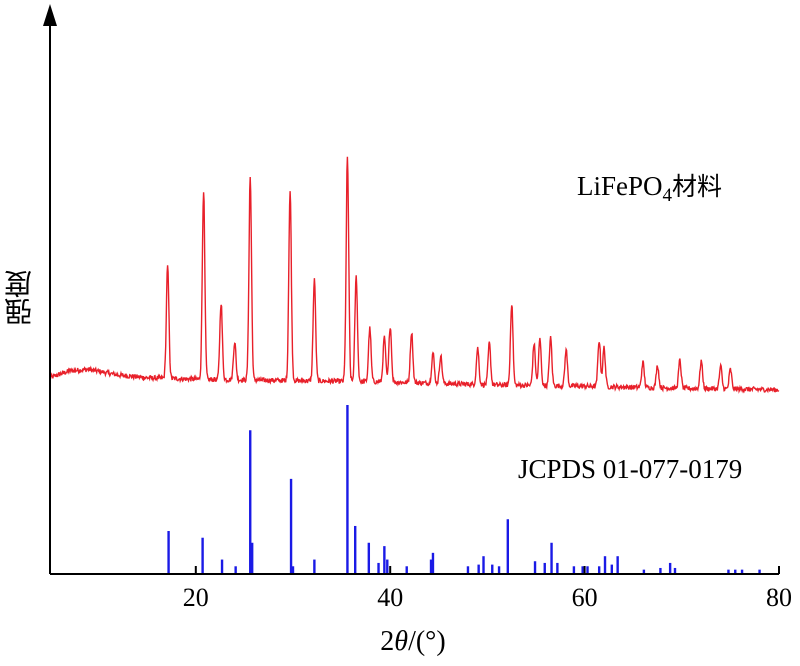  I want to click on measured-series-label: LiFePO4材料, so click(649, 188).